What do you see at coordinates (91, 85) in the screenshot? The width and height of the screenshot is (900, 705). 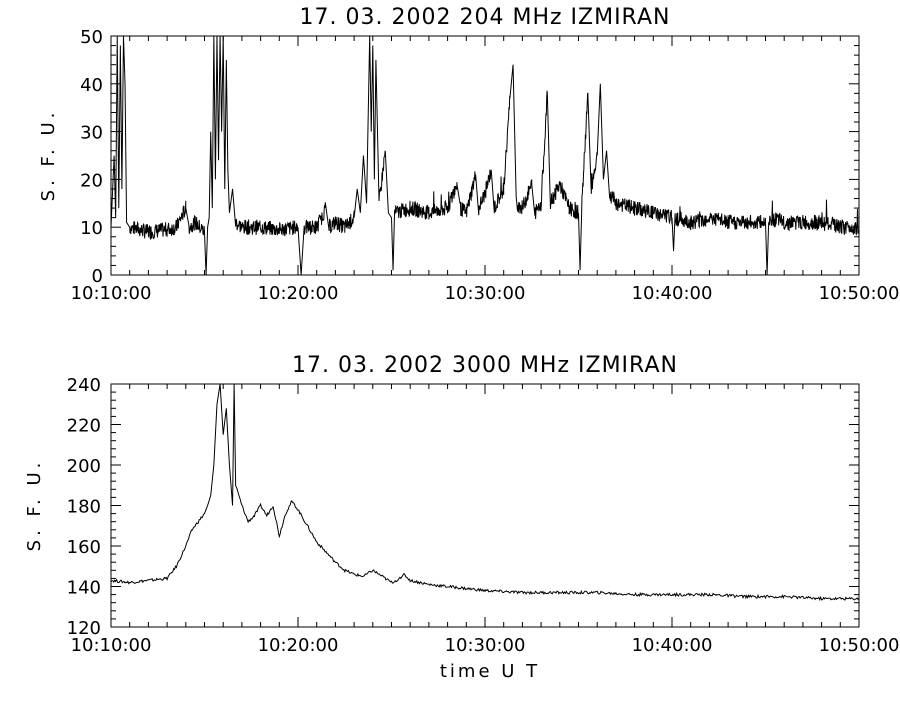 I see `y-tick-label: 40` at bounding box center [91, 85].